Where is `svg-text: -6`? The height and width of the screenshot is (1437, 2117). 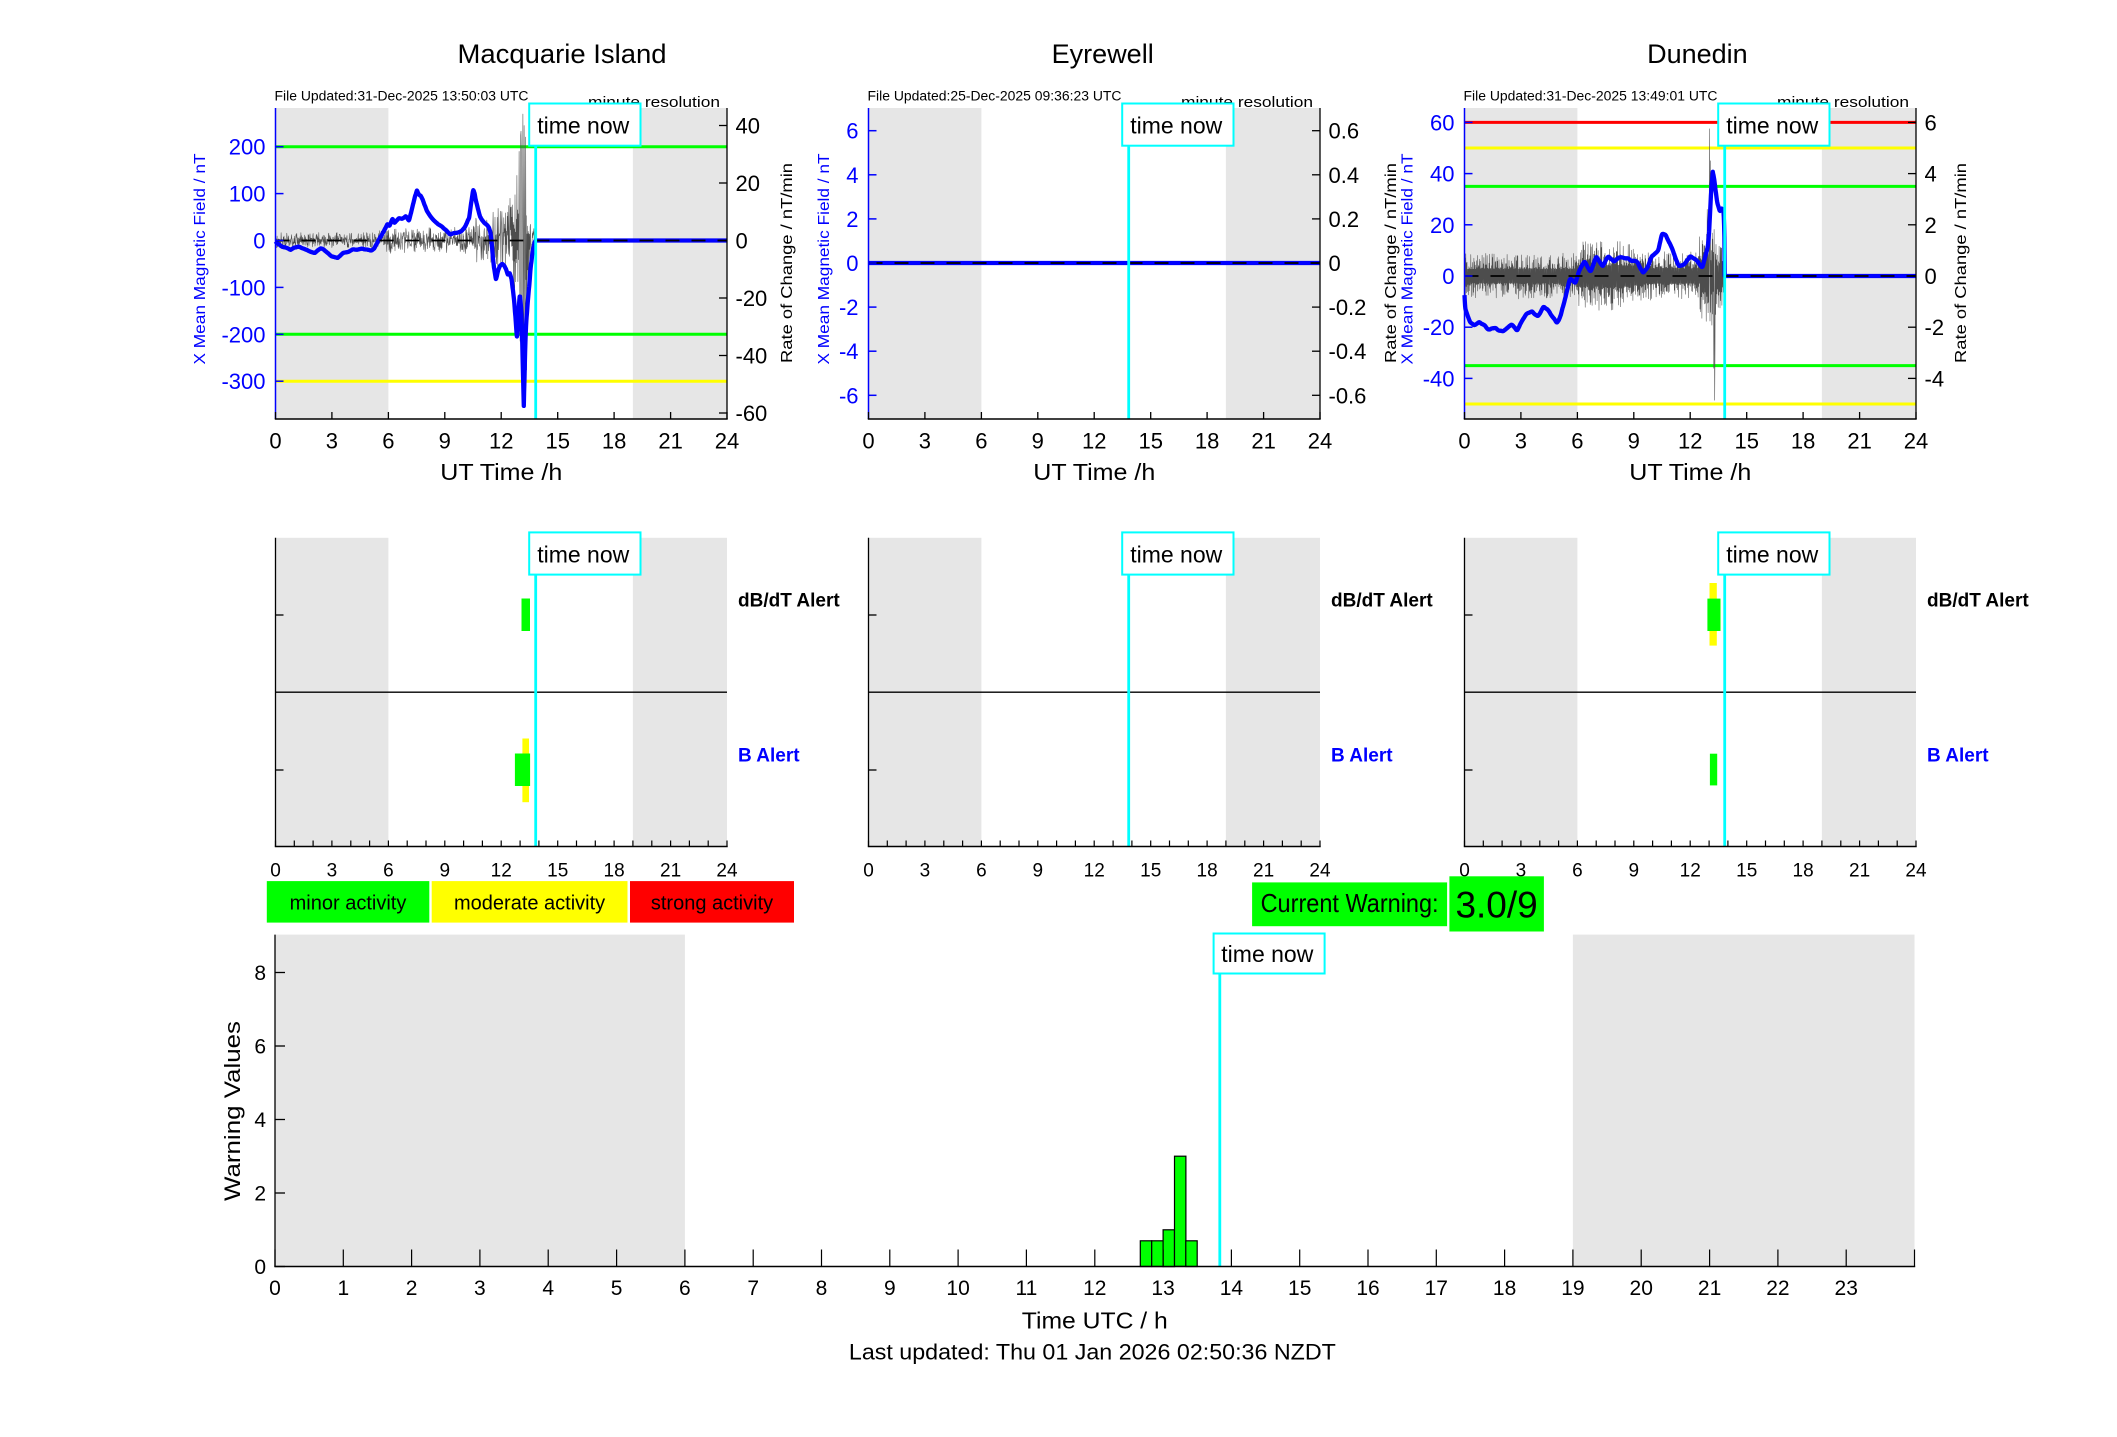
svg-text: -6 is located at coordinates (849, 395).